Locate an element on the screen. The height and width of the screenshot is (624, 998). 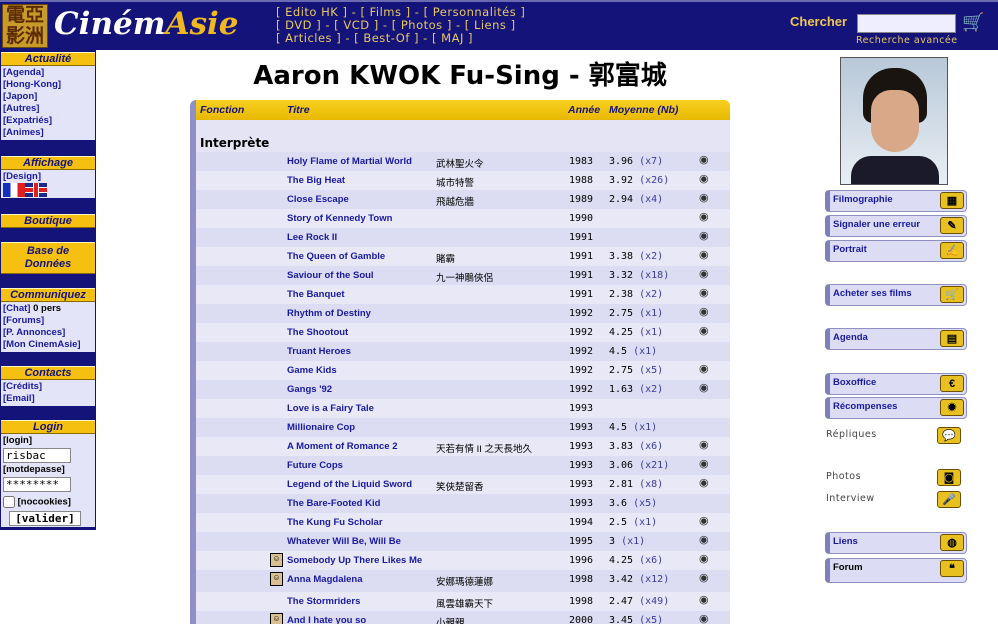
right-nav-signaler-une-erreur: Signaler une erreur ✎ is located at coordinates (896, 226).